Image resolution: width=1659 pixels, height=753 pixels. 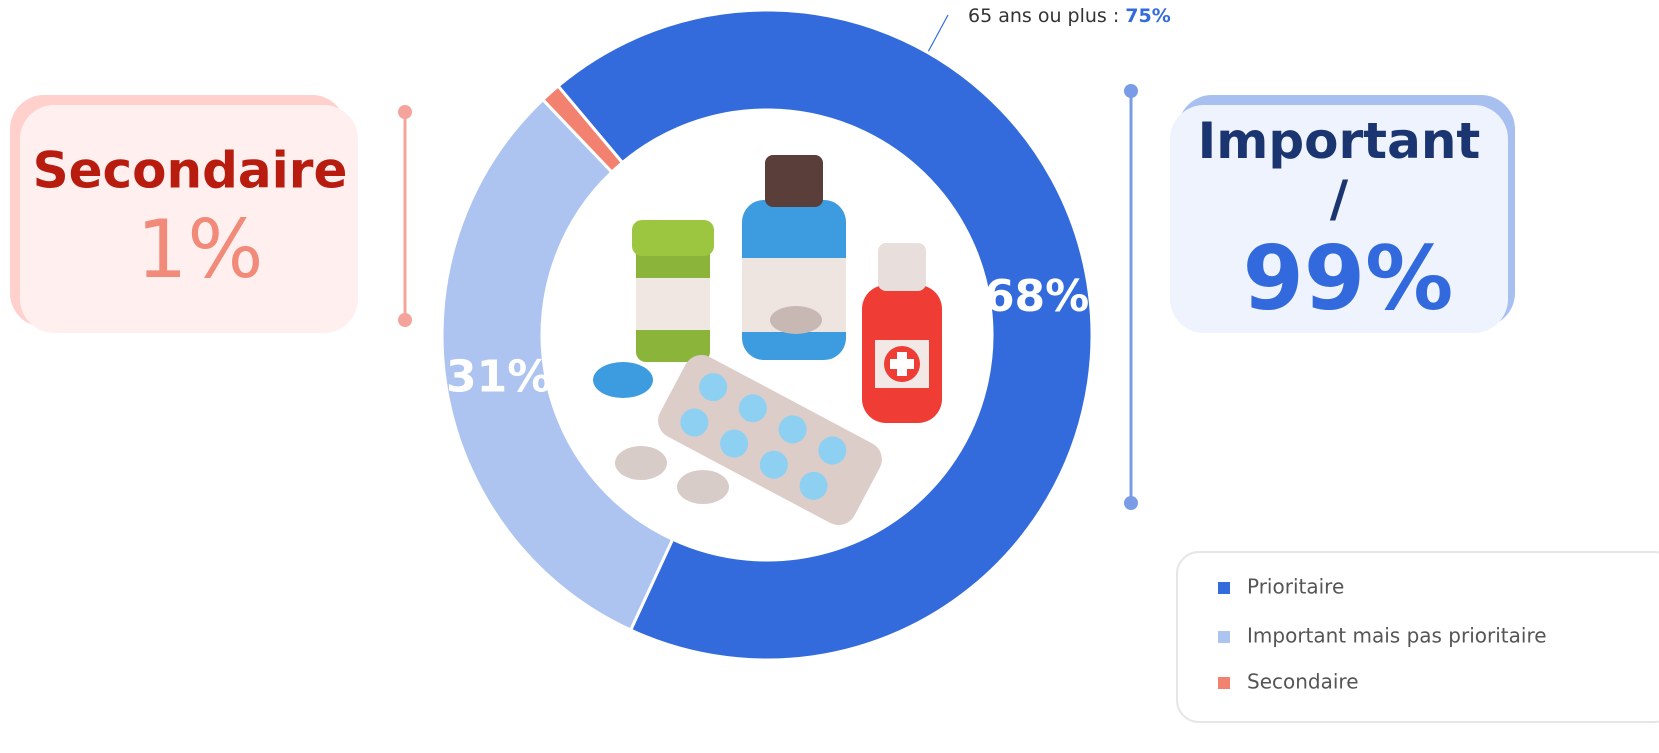 I want to click on legend-label: Secondaire, so click(x=1303, y=682).